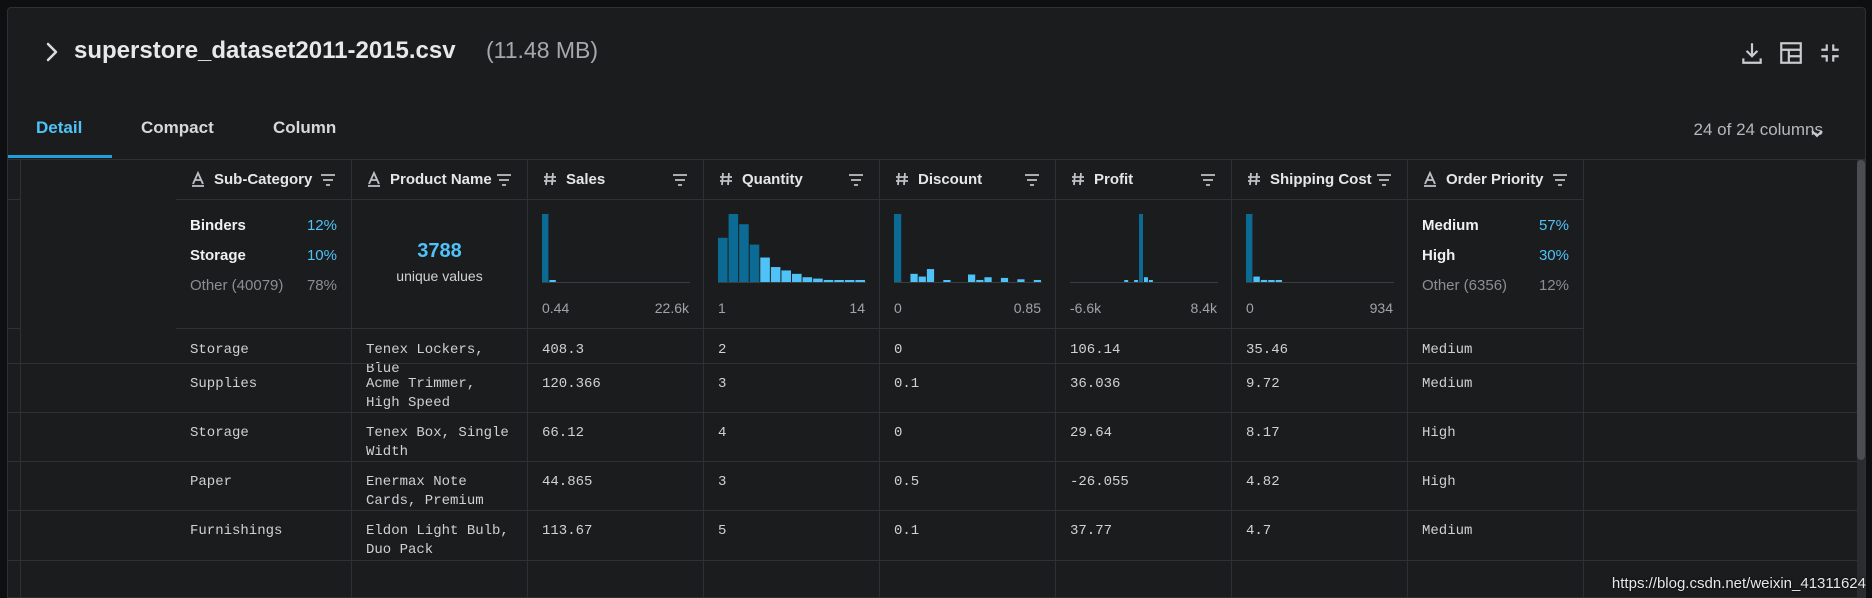  Describe the element at coordinates (437, 540) in the screenshot. I see `table-cell: Eldon Light Bulb, Duo Pack` at that location.